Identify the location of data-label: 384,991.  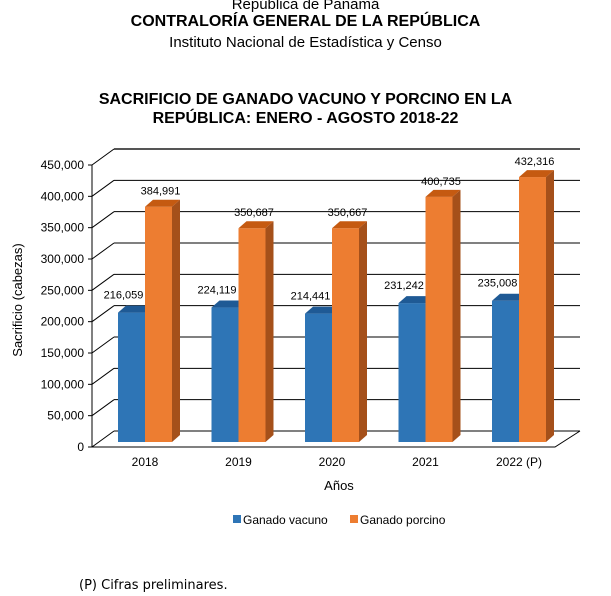
(161, 192).